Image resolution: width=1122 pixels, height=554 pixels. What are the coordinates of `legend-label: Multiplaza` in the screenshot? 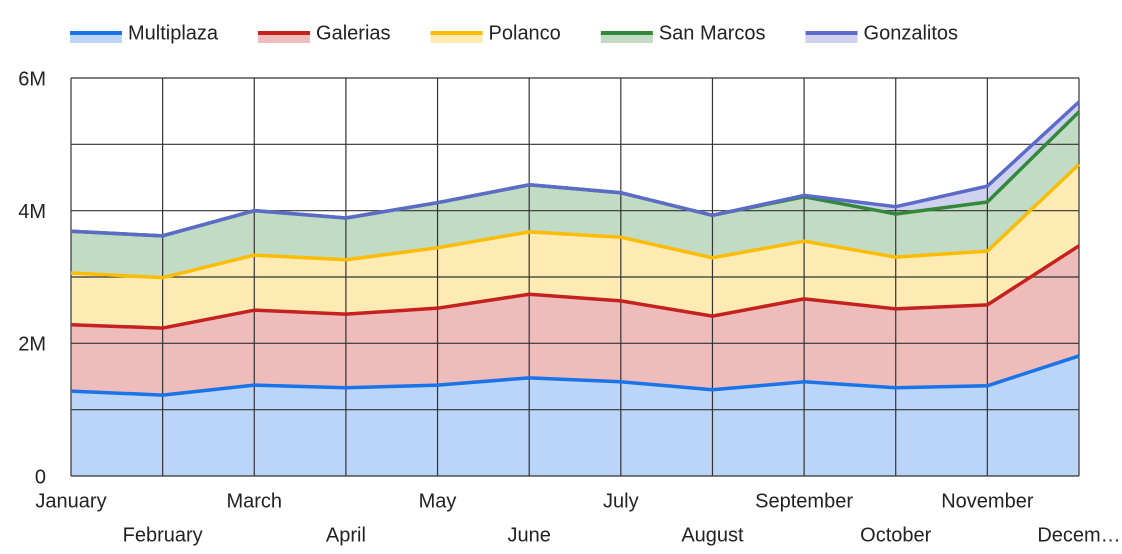 It's located at (173, 33).